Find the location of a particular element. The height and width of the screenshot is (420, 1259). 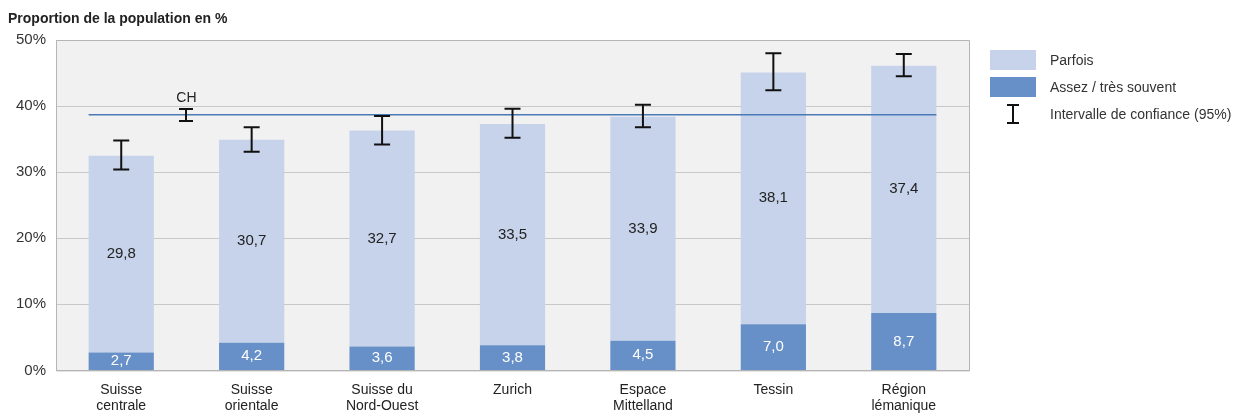

data-label: 30,7 is located at coordinates (252, 240).